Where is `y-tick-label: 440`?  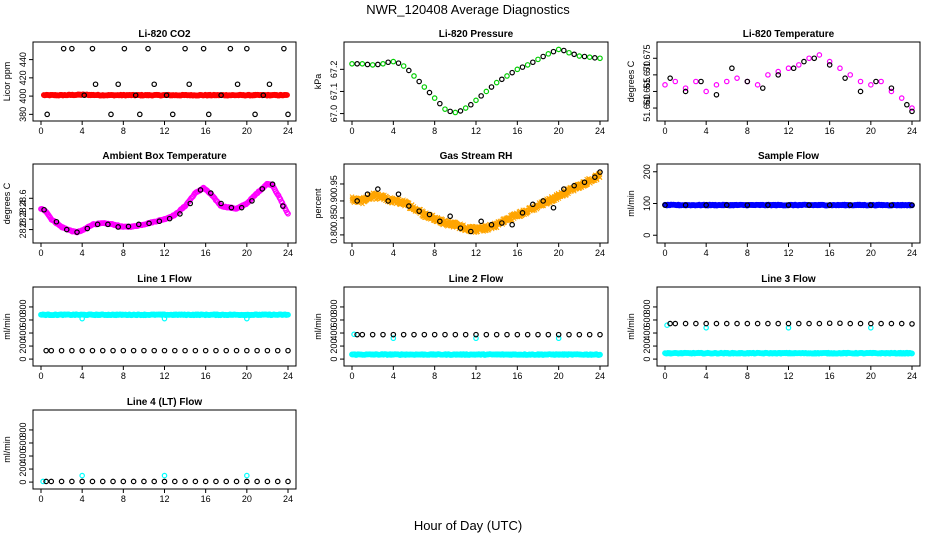
y-tick-label: 440 is located at coordinates (23, 59).